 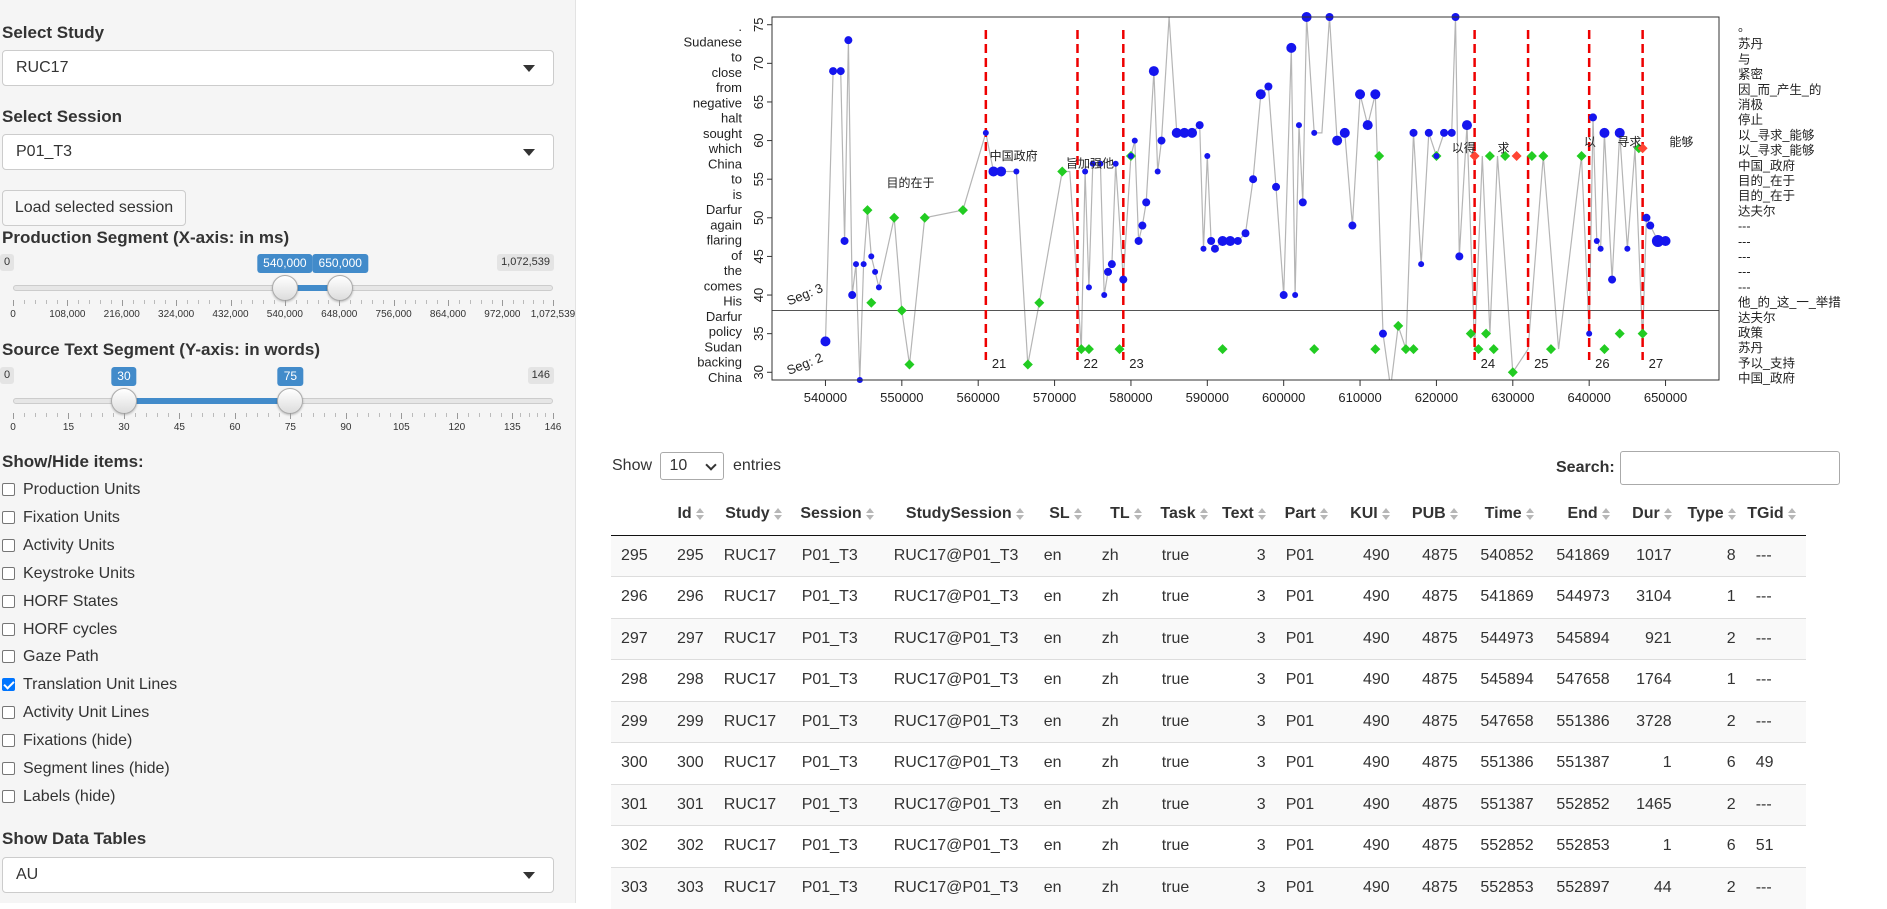 I want to click on column-header-task: Task, so click(x=1184, y=514).